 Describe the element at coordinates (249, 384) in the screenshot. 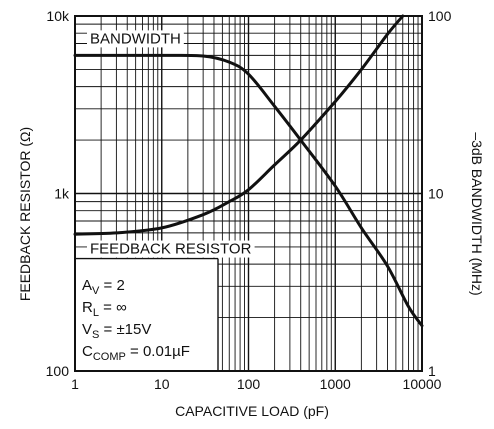

I see `x-tick-label: 100` at that location.